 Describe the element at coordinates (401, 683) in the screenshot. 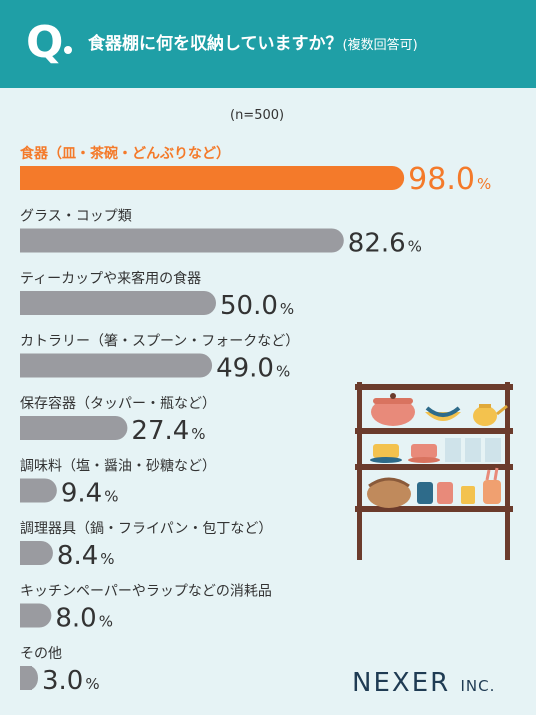

I see `brand-name: NEXER` at that location.